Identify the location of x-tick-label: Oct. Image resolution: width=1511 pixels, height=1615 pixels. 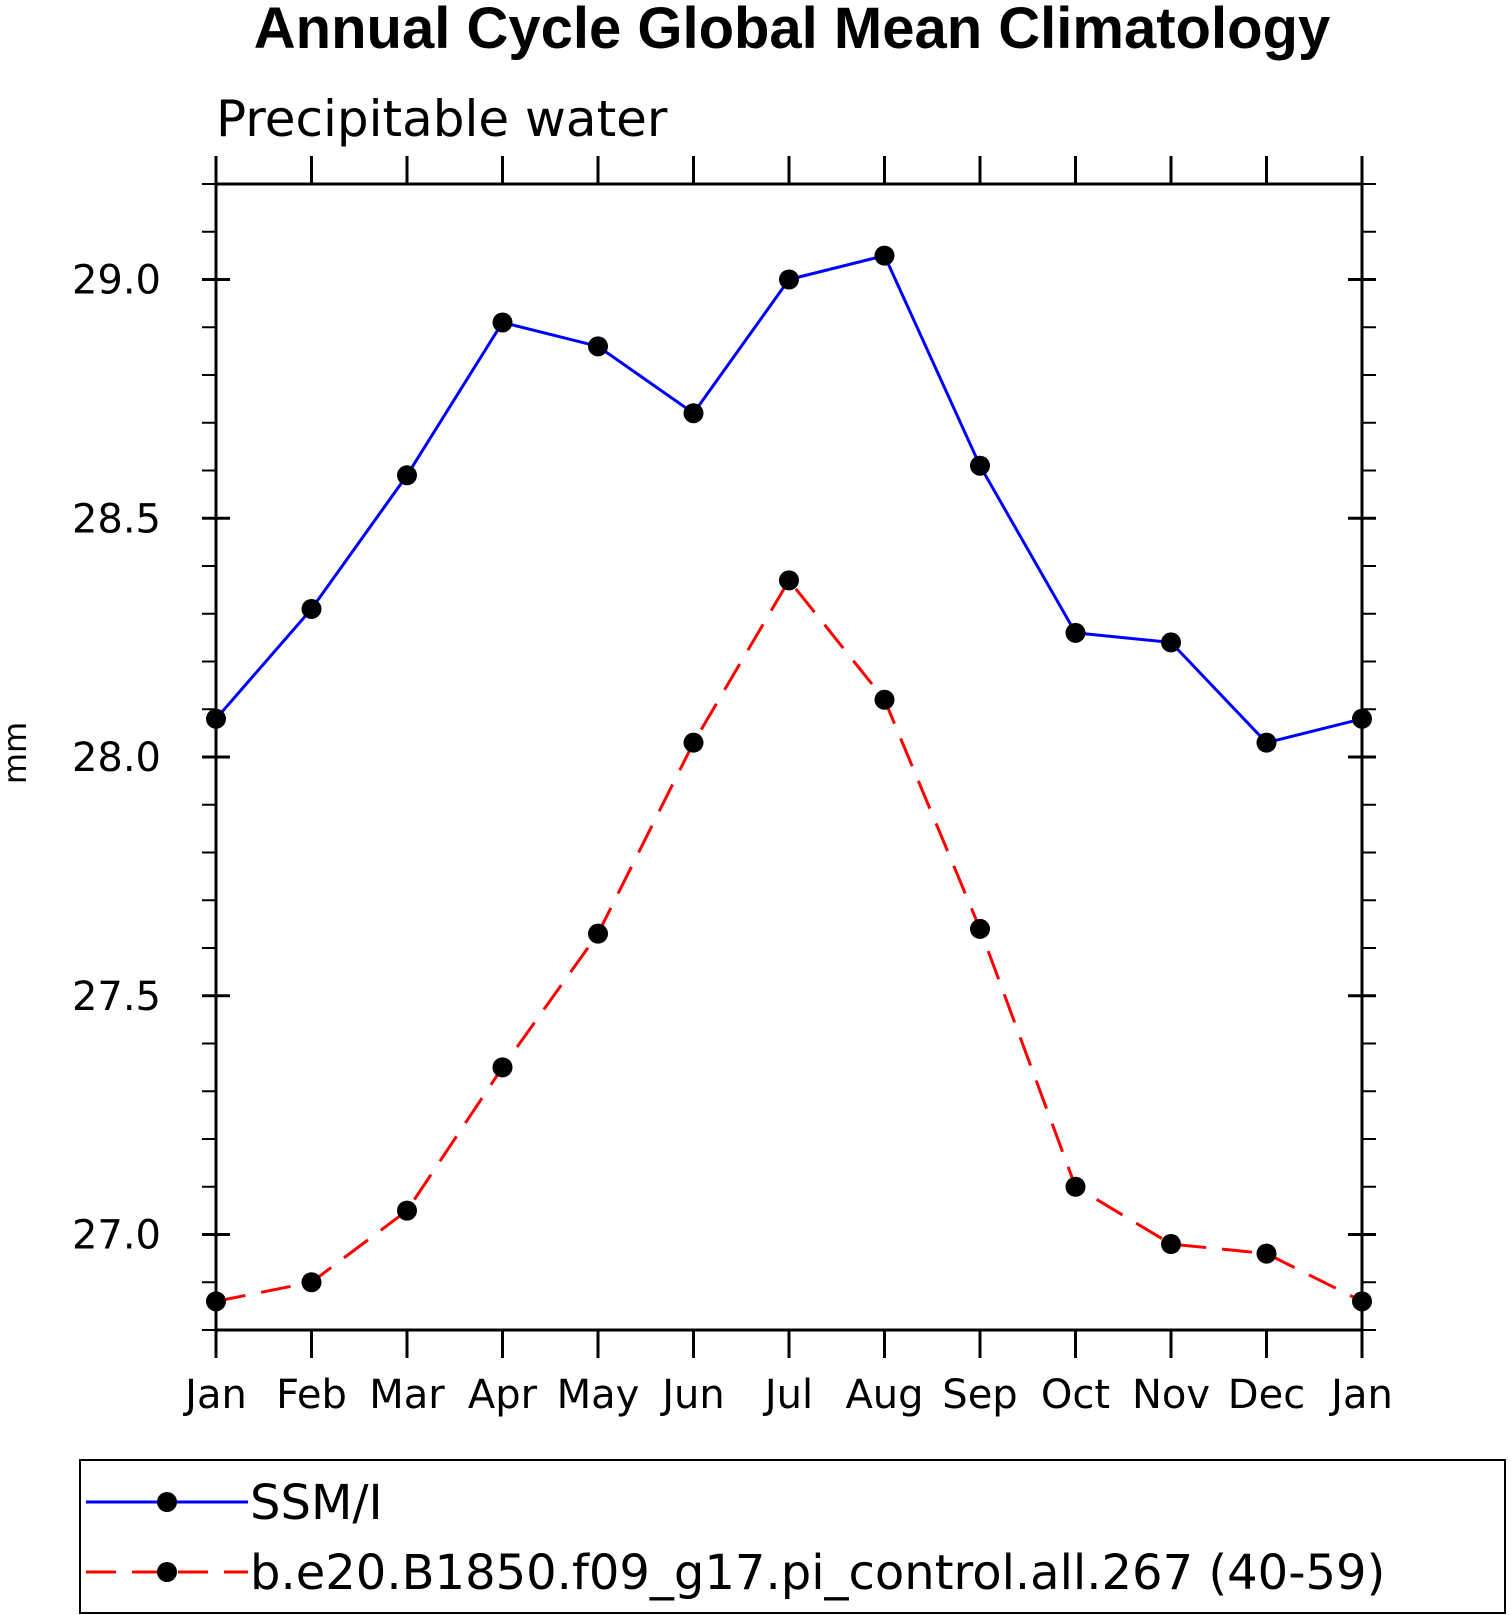
(1075, 1395).